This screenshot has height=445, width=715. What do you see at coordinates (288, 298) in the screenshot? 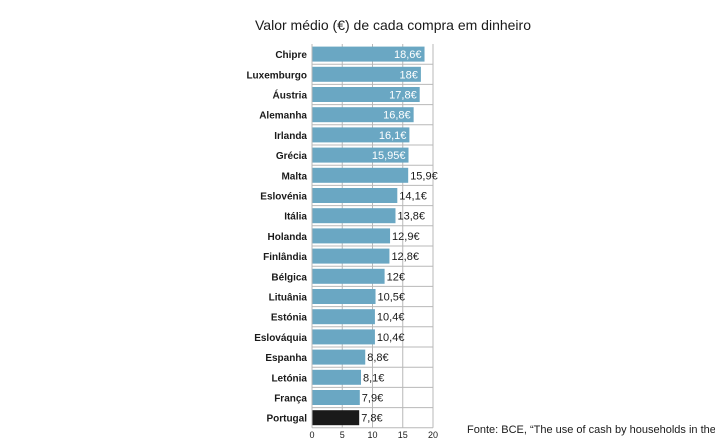
I see `category-label: Lituânia` at bounding box center [288, 298].